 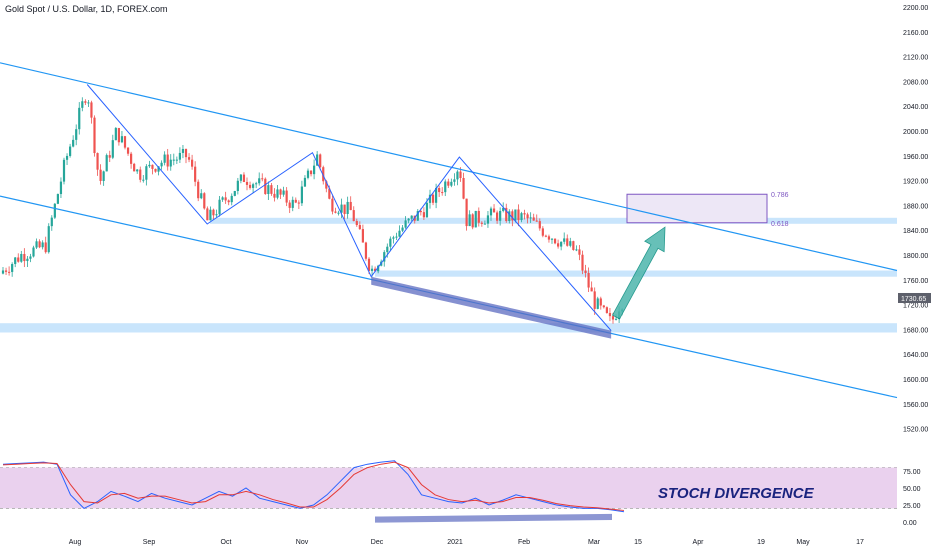 I want to click on time-tick-label: 15, so click(x=638, y=542).